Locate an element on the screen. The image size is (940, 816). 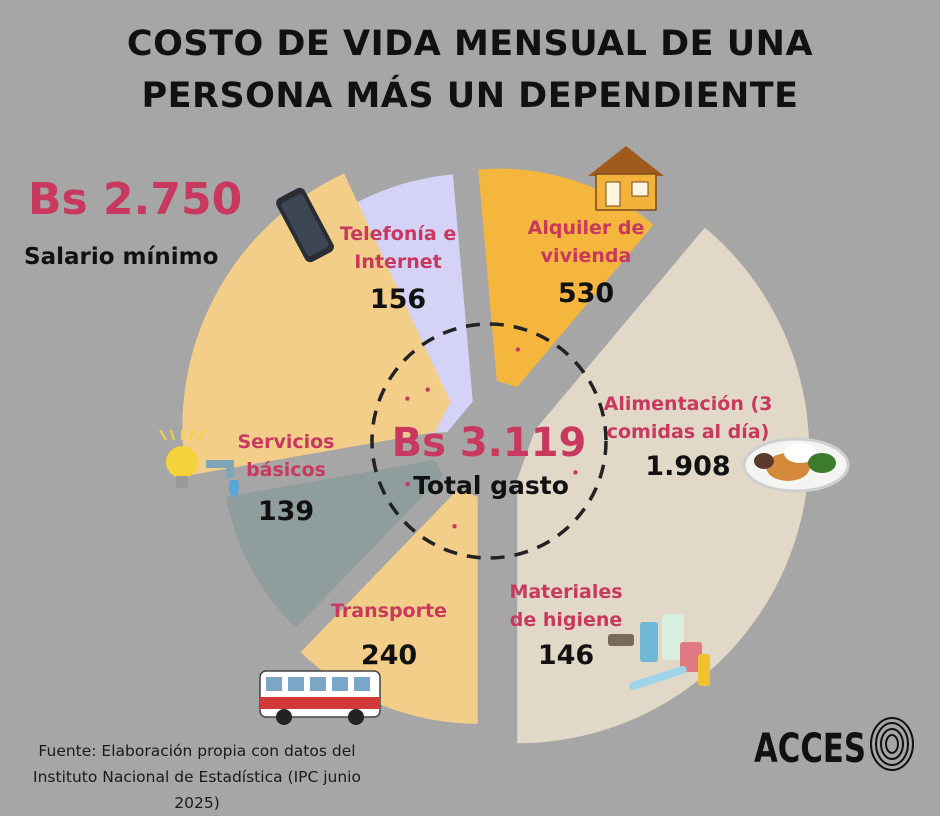
slice-dots is located at coordinates (491, 438).